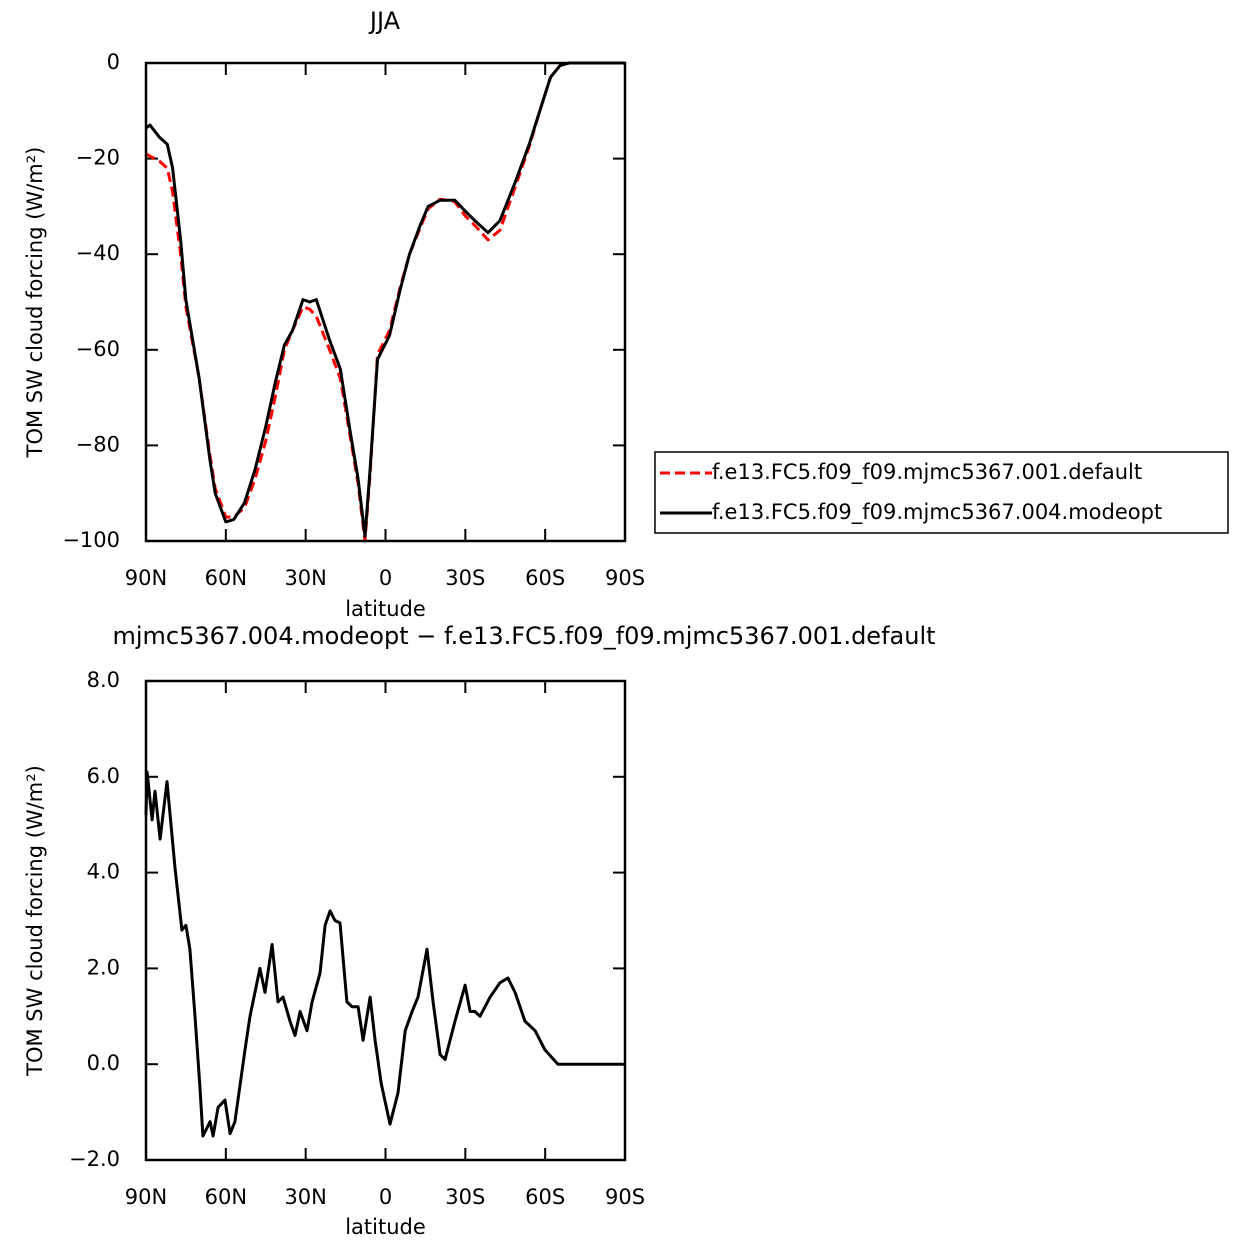 The width and height of the screenshot is (1249, 1247). What do you see at coordinates (103, 1063) in the screenshot?
I see `y-tick-label: 0.0` at bounding box center [103, 1063].